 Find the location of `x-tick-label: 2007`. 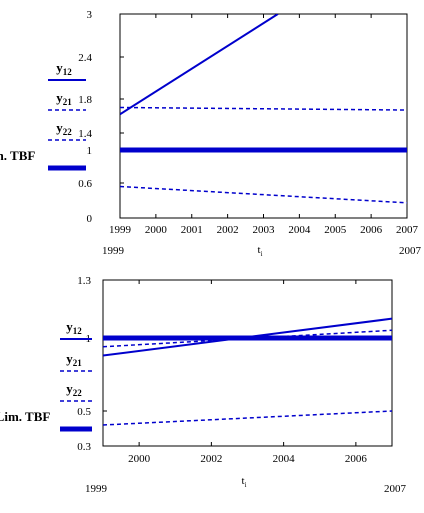

x-tick-label: 2007 is located at coordinates (407, 230).